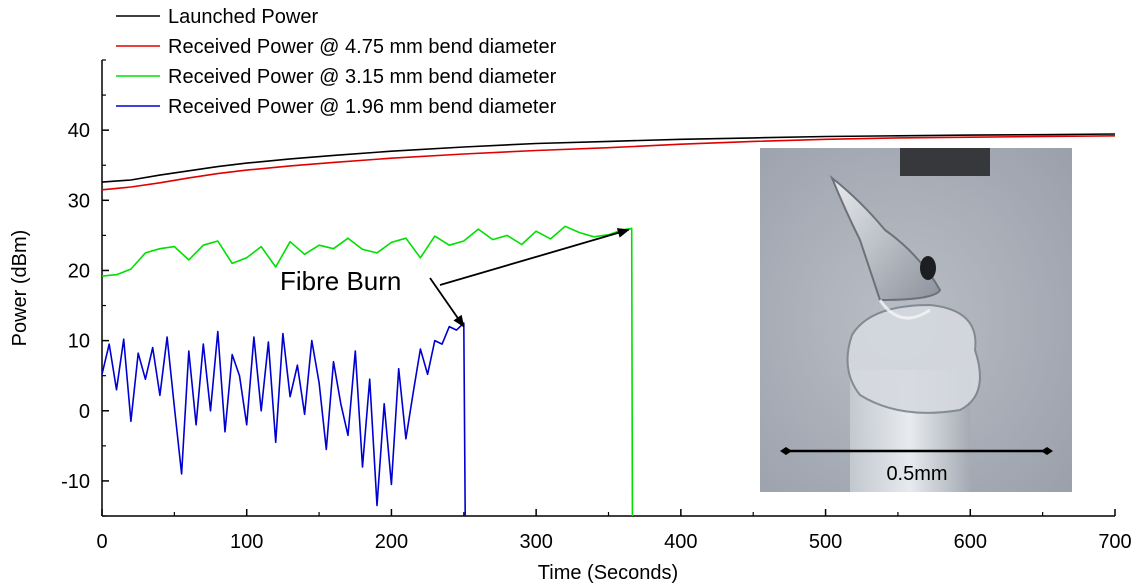  What do you see at coordinates (1114, 542) in the screenshot?
I see `x-tick-label: 700` at bounding box center [1114, 542].